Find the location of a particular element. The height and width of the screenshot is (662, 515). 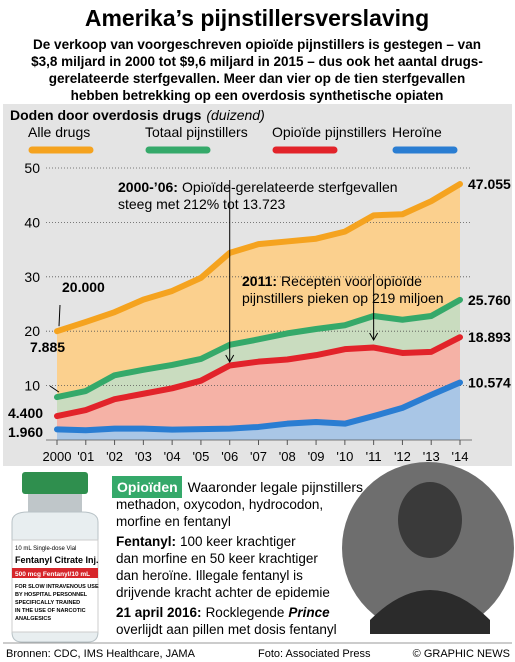

chart-title: Doden door overdosis drugs (duizend) is located at coordinates (137, 115).